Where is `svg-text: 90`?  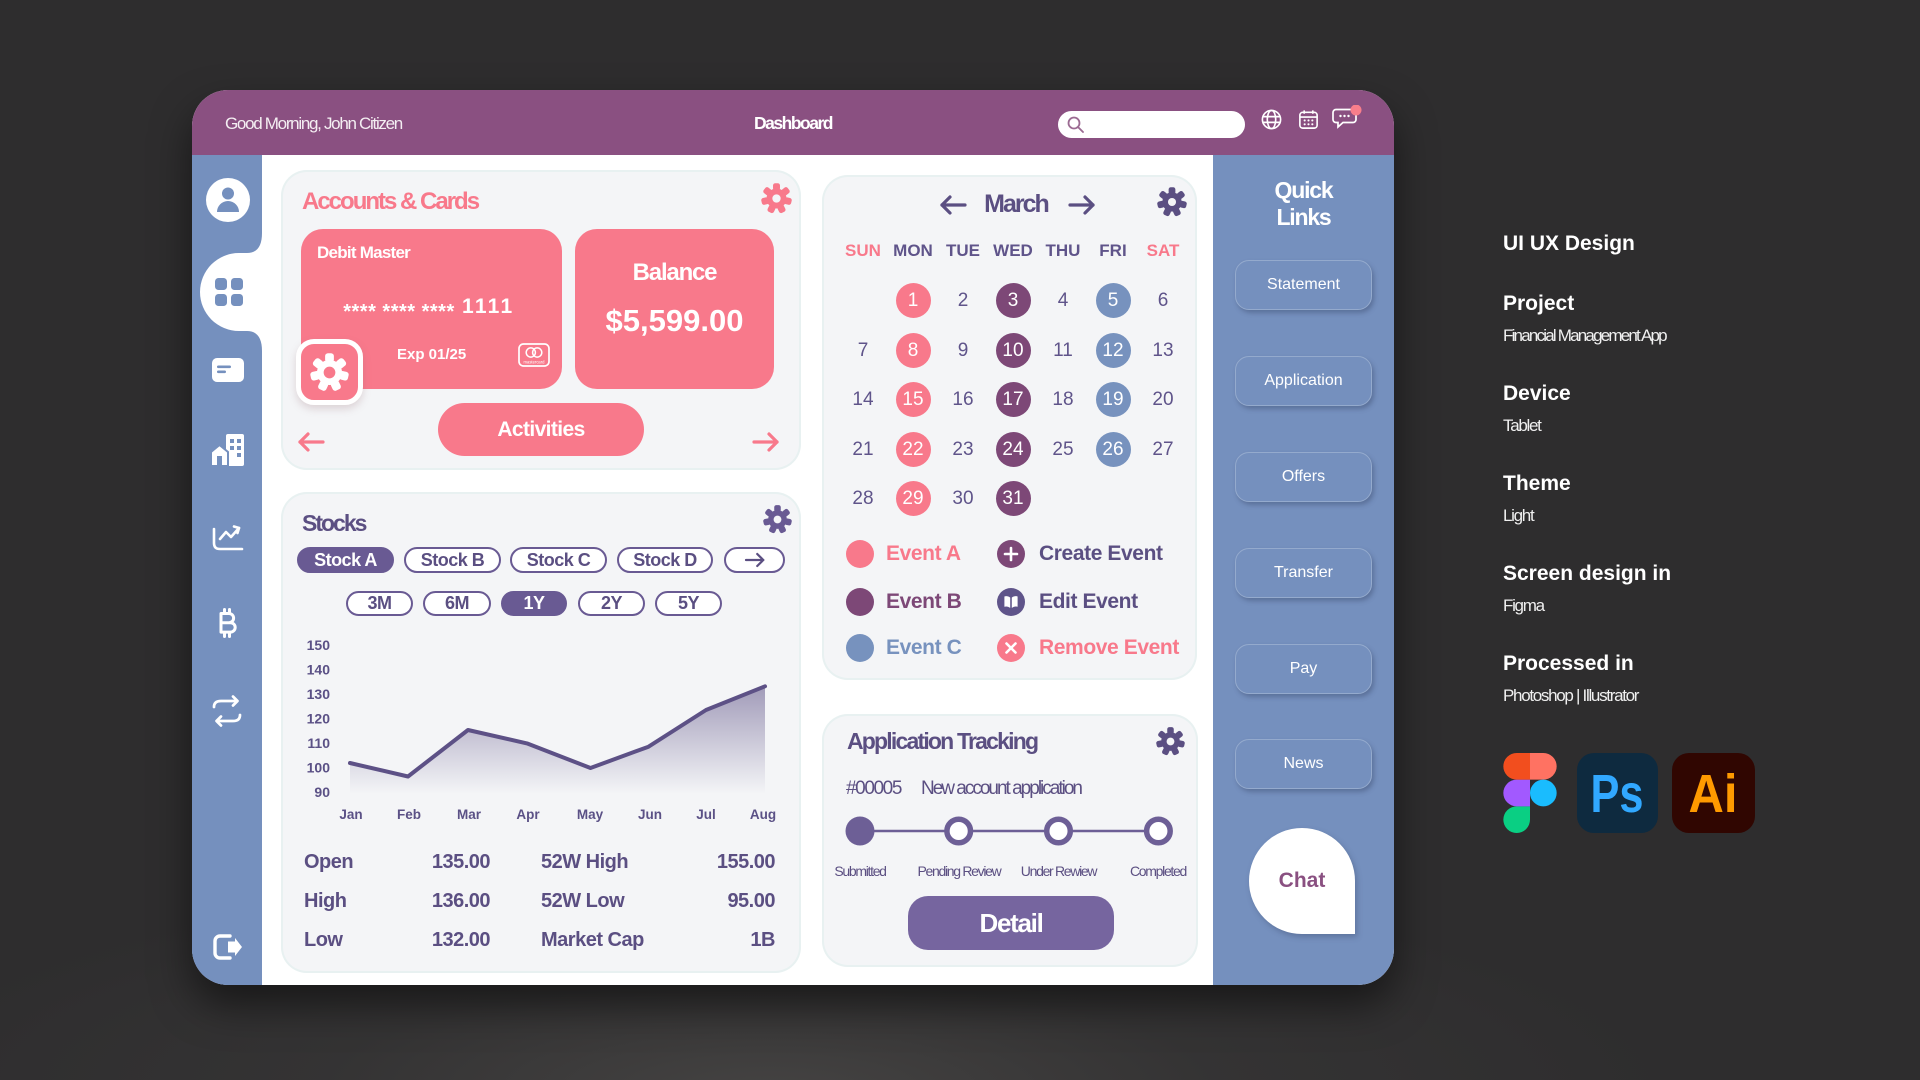 svg-text: 90 is located at coordinates (322, 792).